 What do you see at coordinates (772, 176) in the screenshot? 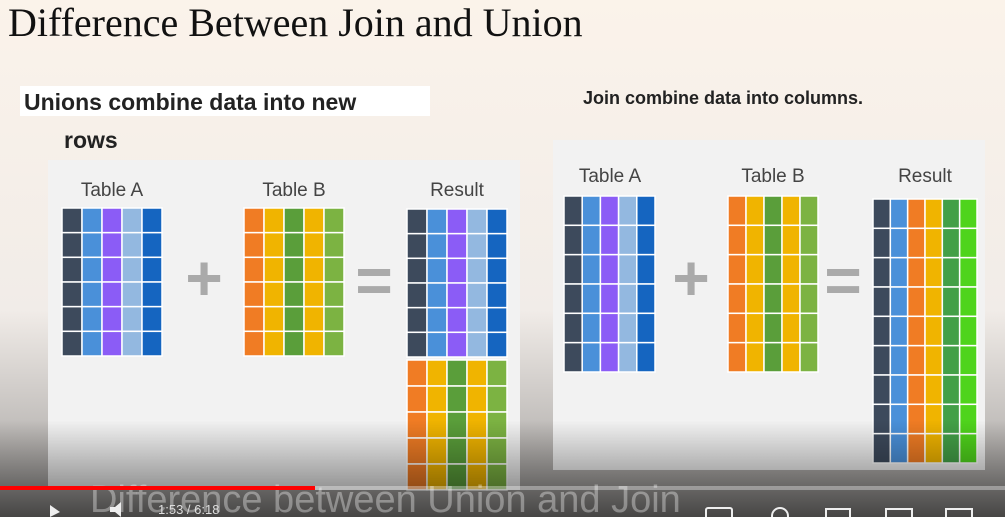
I see `table-label: Table B` at bounding box center [772, 176].